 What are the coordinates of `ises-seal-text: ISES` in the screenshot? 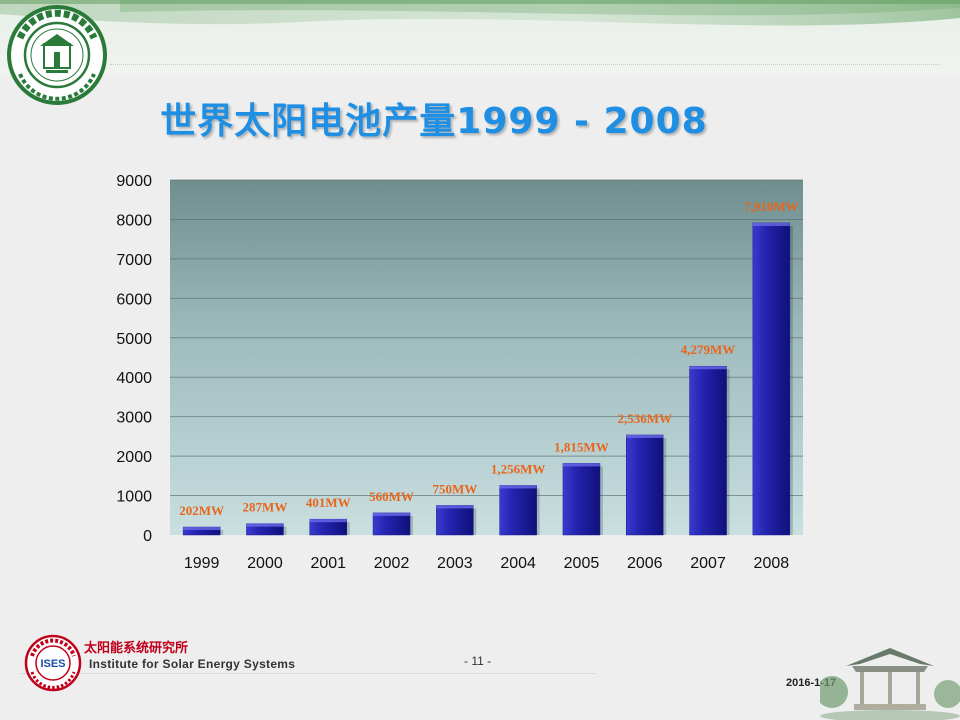 It's located at (52, 664).